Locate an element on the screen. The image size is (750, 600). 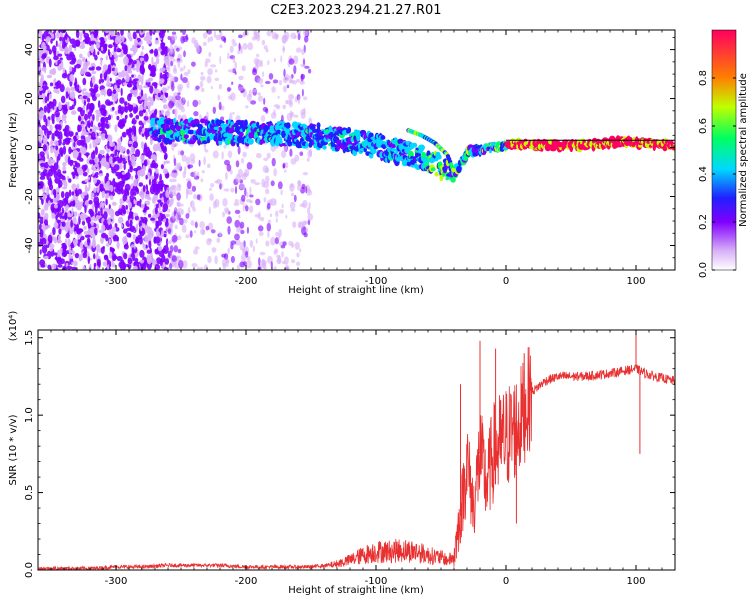
figure-title: C2E3.2023.294.21.27.R01 is located at coordinates (355, 10).